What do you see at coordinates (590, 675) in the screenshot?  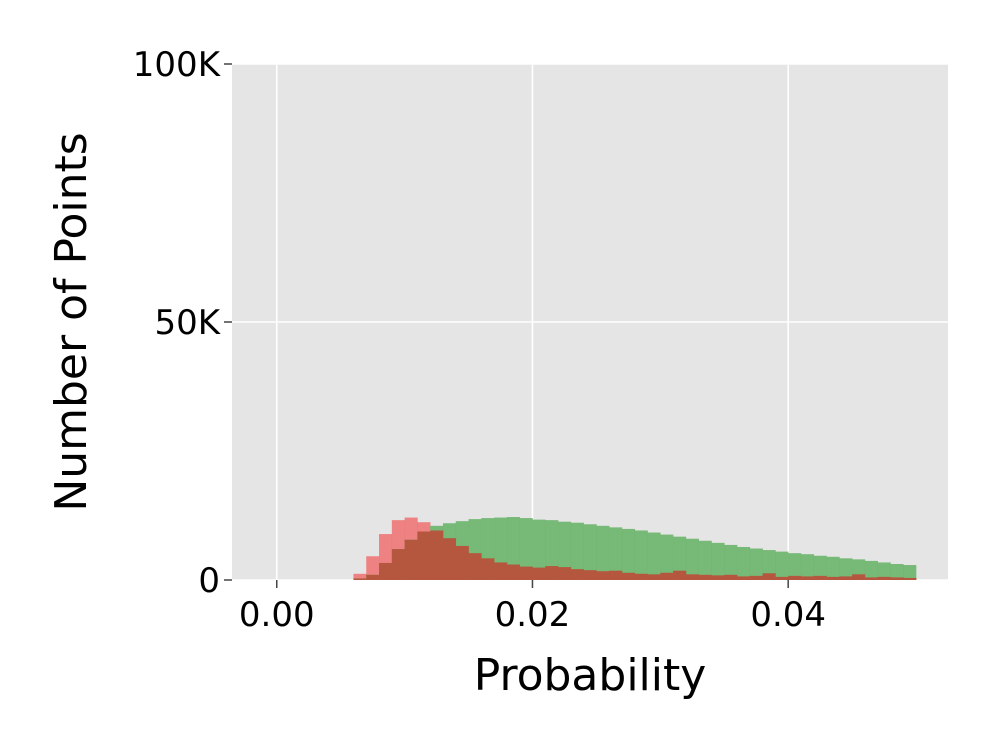 I see `x-axis-label: Probability` at bounding box center [590, 675].